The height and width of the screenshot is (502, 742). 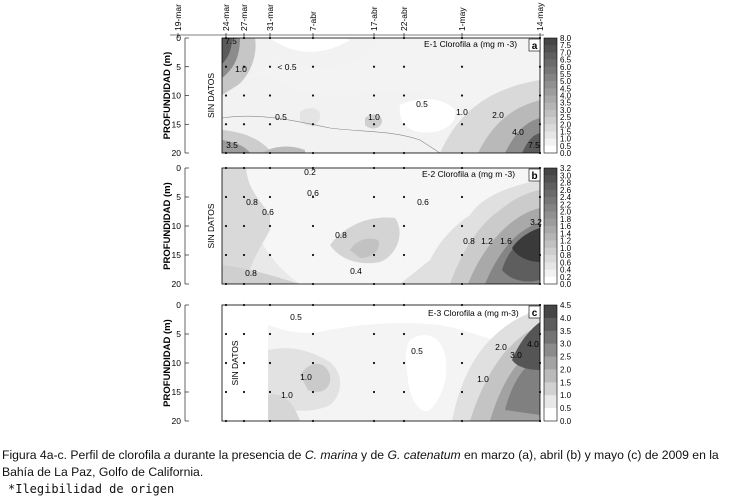 What do you see at coordinates (177, 124) in the screenshot?
I see `y-tick-label: 15` at bounding box center [177, 124].